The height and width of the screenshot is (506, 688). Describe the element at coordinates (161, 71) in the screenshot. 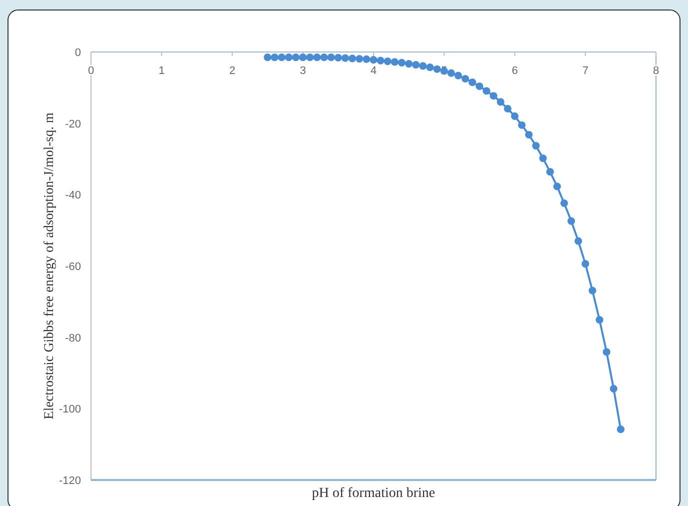

I see `x-tick-label: 1` at that location.